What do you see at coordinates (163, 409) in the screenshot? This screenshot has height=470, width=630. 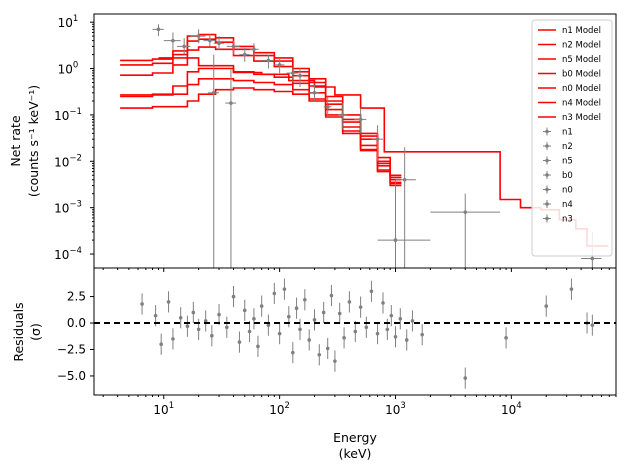 I see `x-tick-label-0: 10¹` at bounding box center [163, 409].